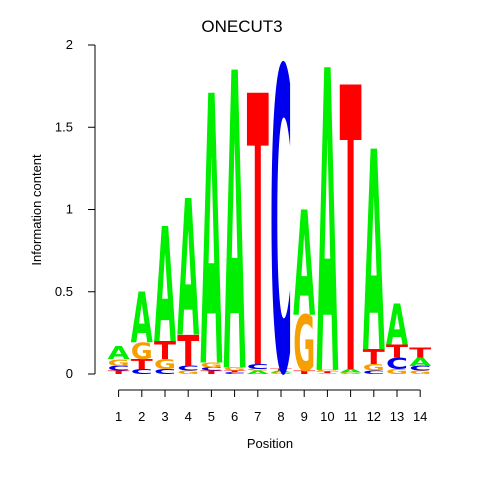  What do you see at coordinates (420, 416) in the screenshot?
I see `x-tick-label: 14` at bounding box center [420, 416].